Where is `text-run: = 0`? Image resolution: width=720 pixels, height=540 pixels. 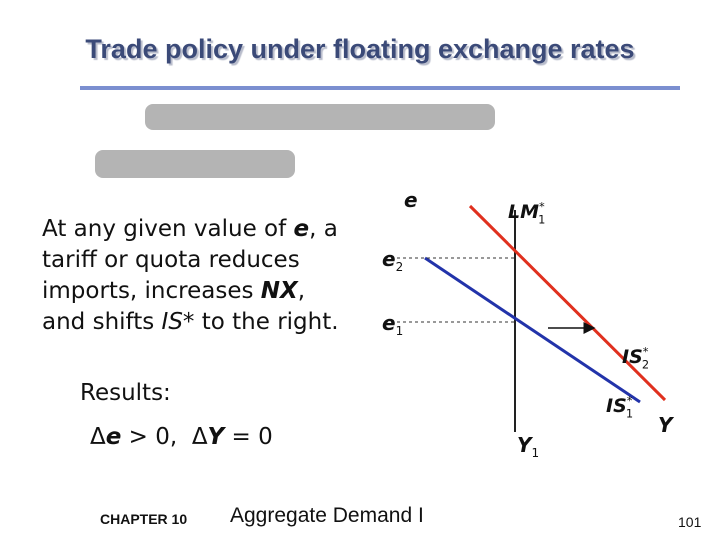
text-run: = 0 is located at coordinates (248, 437).